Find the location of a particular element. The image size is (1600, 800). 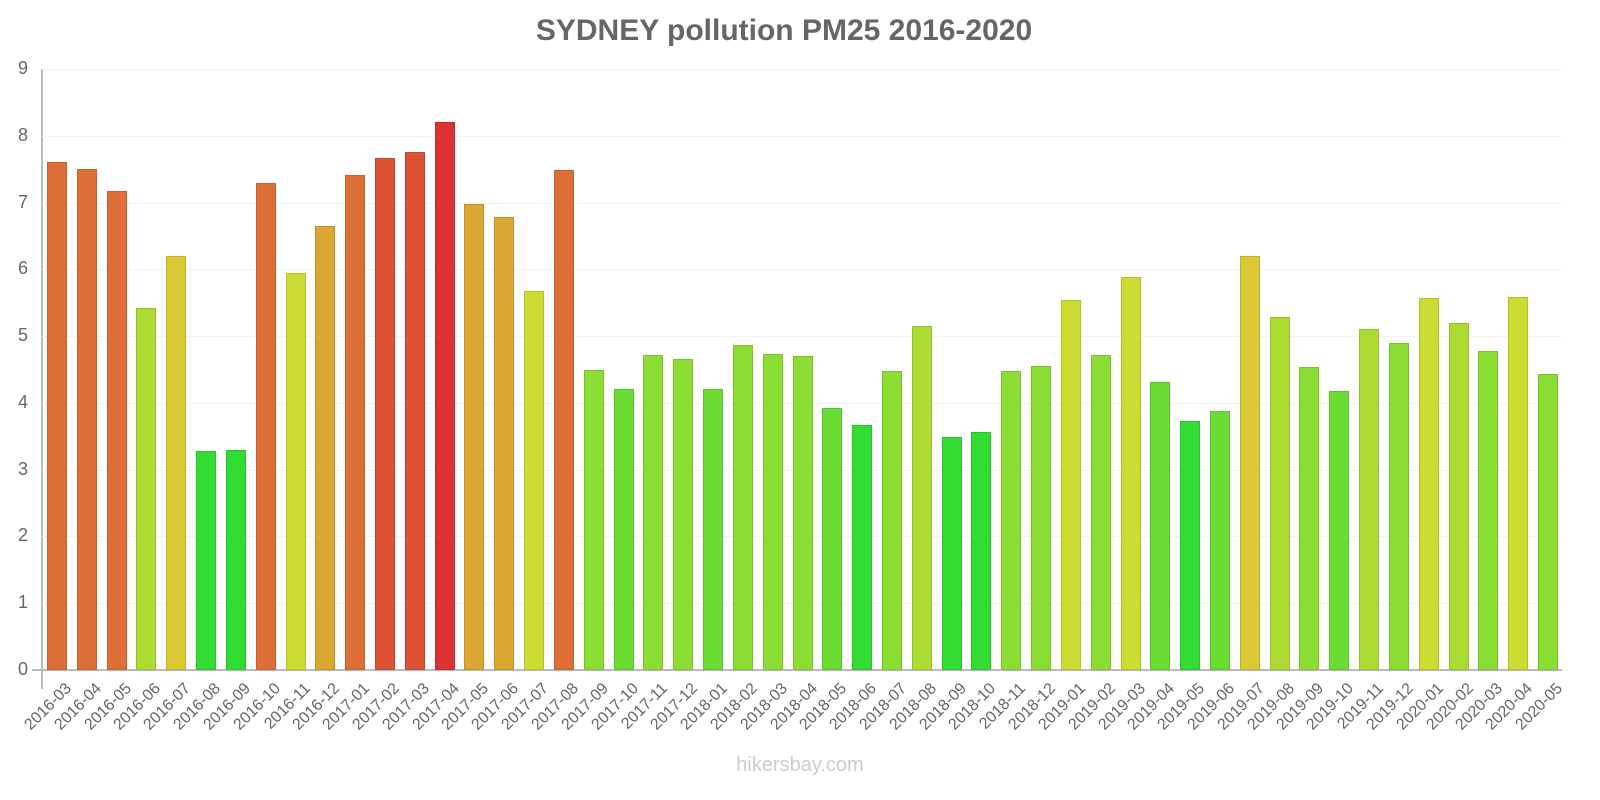

y-tick-label: 6 is located at coordinates (22, 268).